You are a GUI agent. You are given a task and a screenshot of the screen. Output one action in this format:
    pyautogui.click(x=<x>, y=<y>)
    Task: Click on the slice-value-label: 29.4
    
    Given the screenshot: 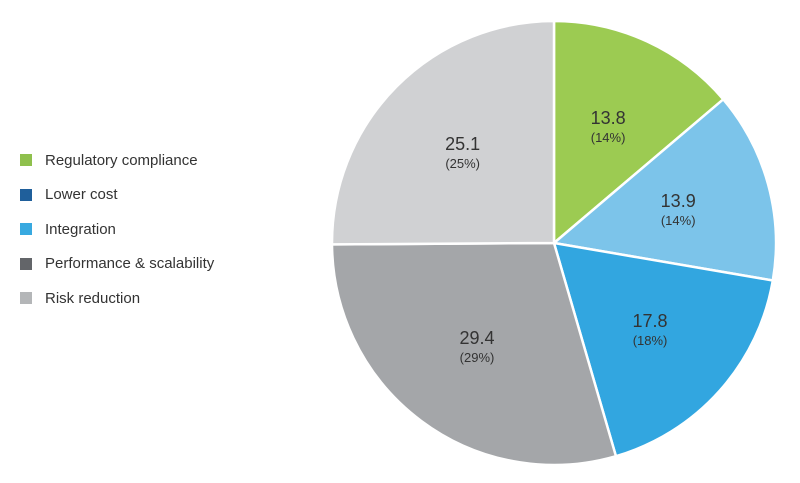 What is the action you would take?
    pyautogui.click(x=476, y=338)
    